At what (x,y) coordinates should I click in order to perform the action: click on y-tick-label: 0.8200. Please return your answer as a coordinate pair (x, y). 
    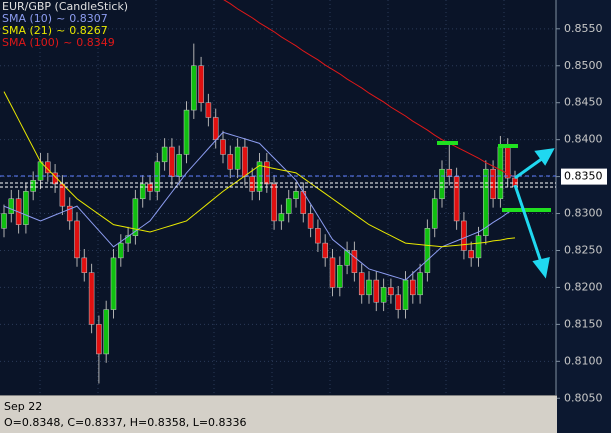
    Looking at the image, I should click on (583, 286).